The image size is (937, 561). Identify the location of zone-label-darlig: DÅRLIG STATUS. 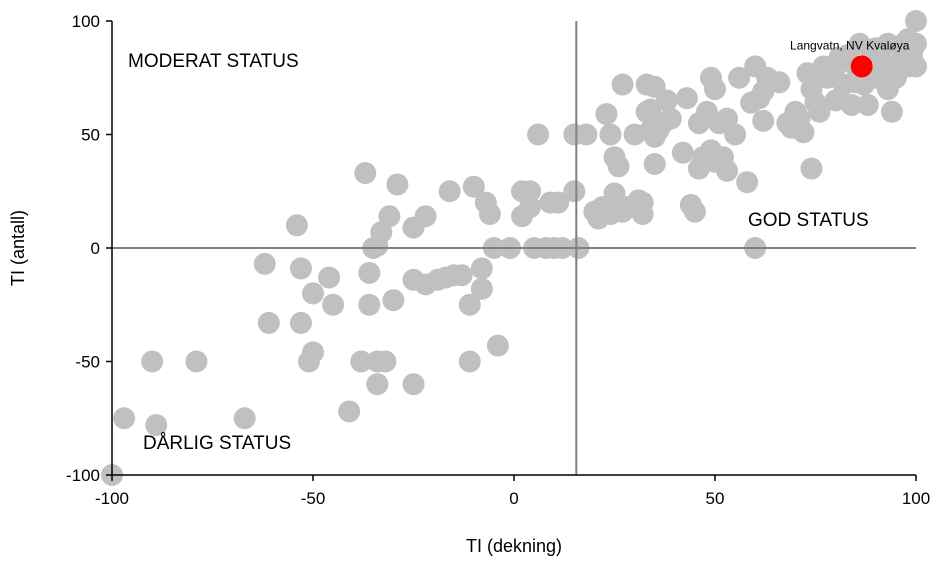
(217, 443).